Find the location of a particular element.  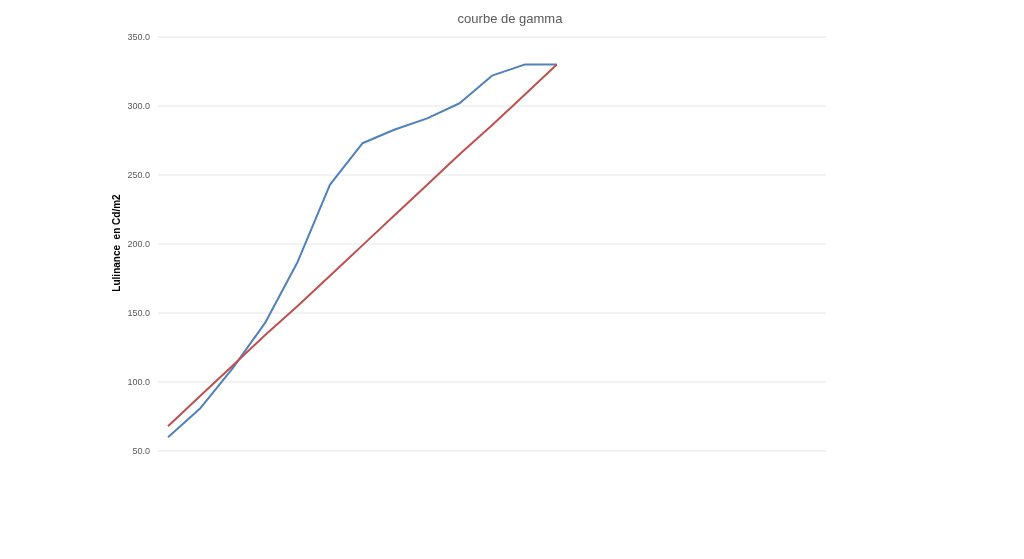

y-tick-label: 100.0 is located at coordinates (138, 382).